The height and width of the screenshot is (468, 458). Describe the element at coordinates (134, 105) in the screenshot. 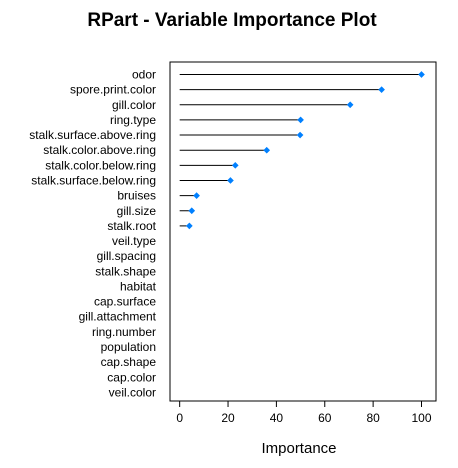

I see `category-label: gill.color` at that location.